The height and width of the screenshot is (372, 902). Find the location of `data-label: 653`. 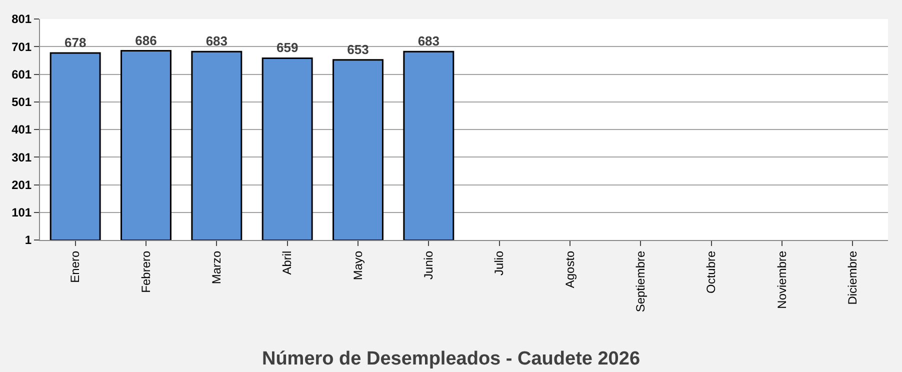

data-label: 653 is located at coordinates (358, 49).